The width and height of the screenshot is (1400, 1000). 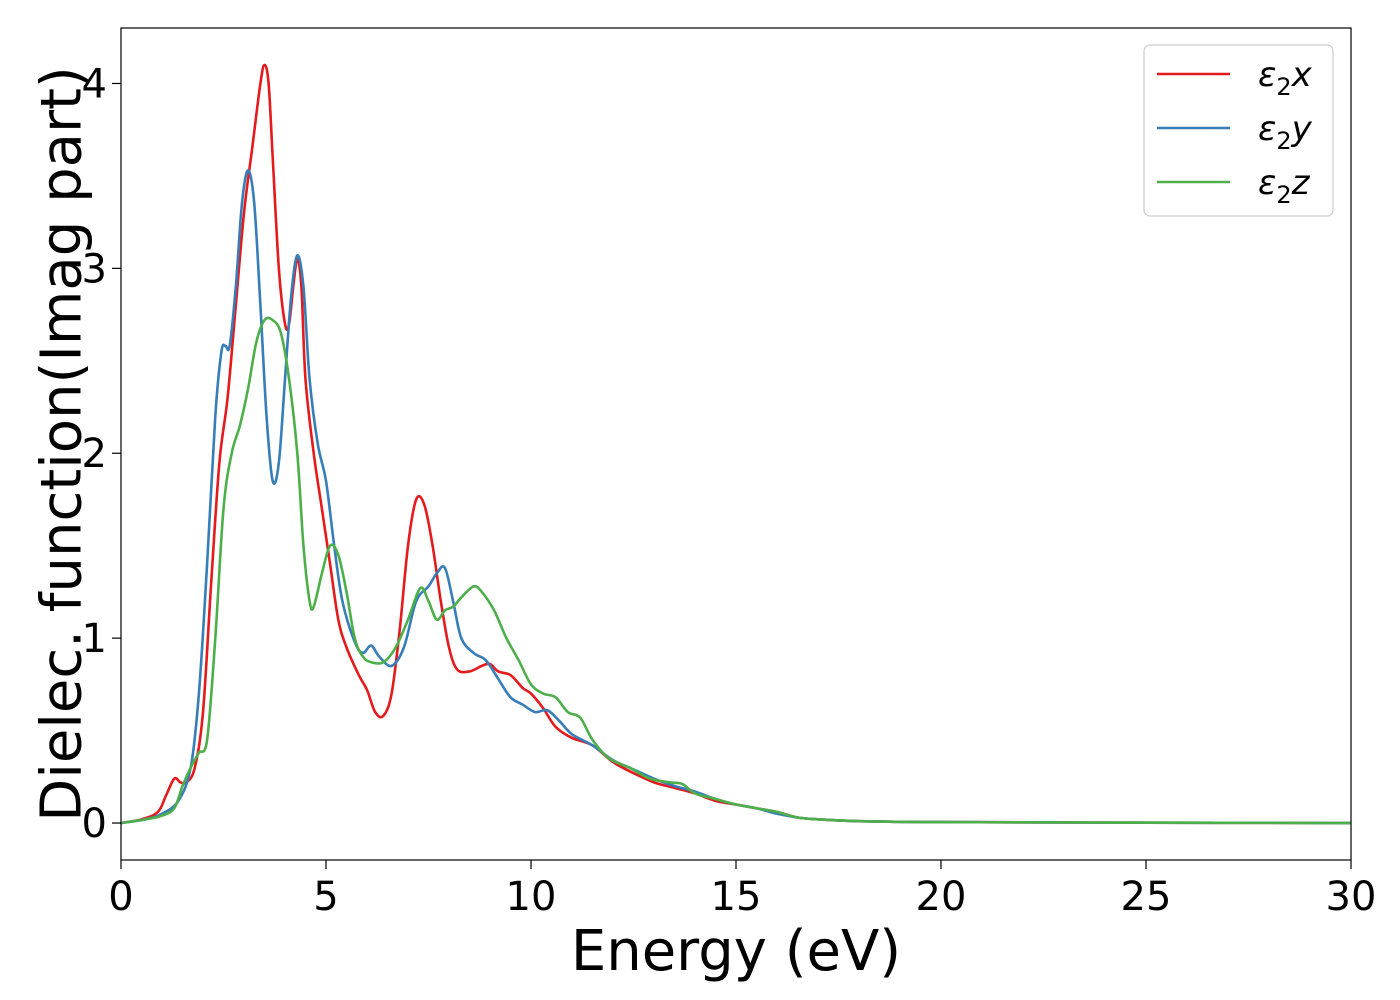 I want to click on legend-label-x: ε2x, so click(x=1285, y=78).